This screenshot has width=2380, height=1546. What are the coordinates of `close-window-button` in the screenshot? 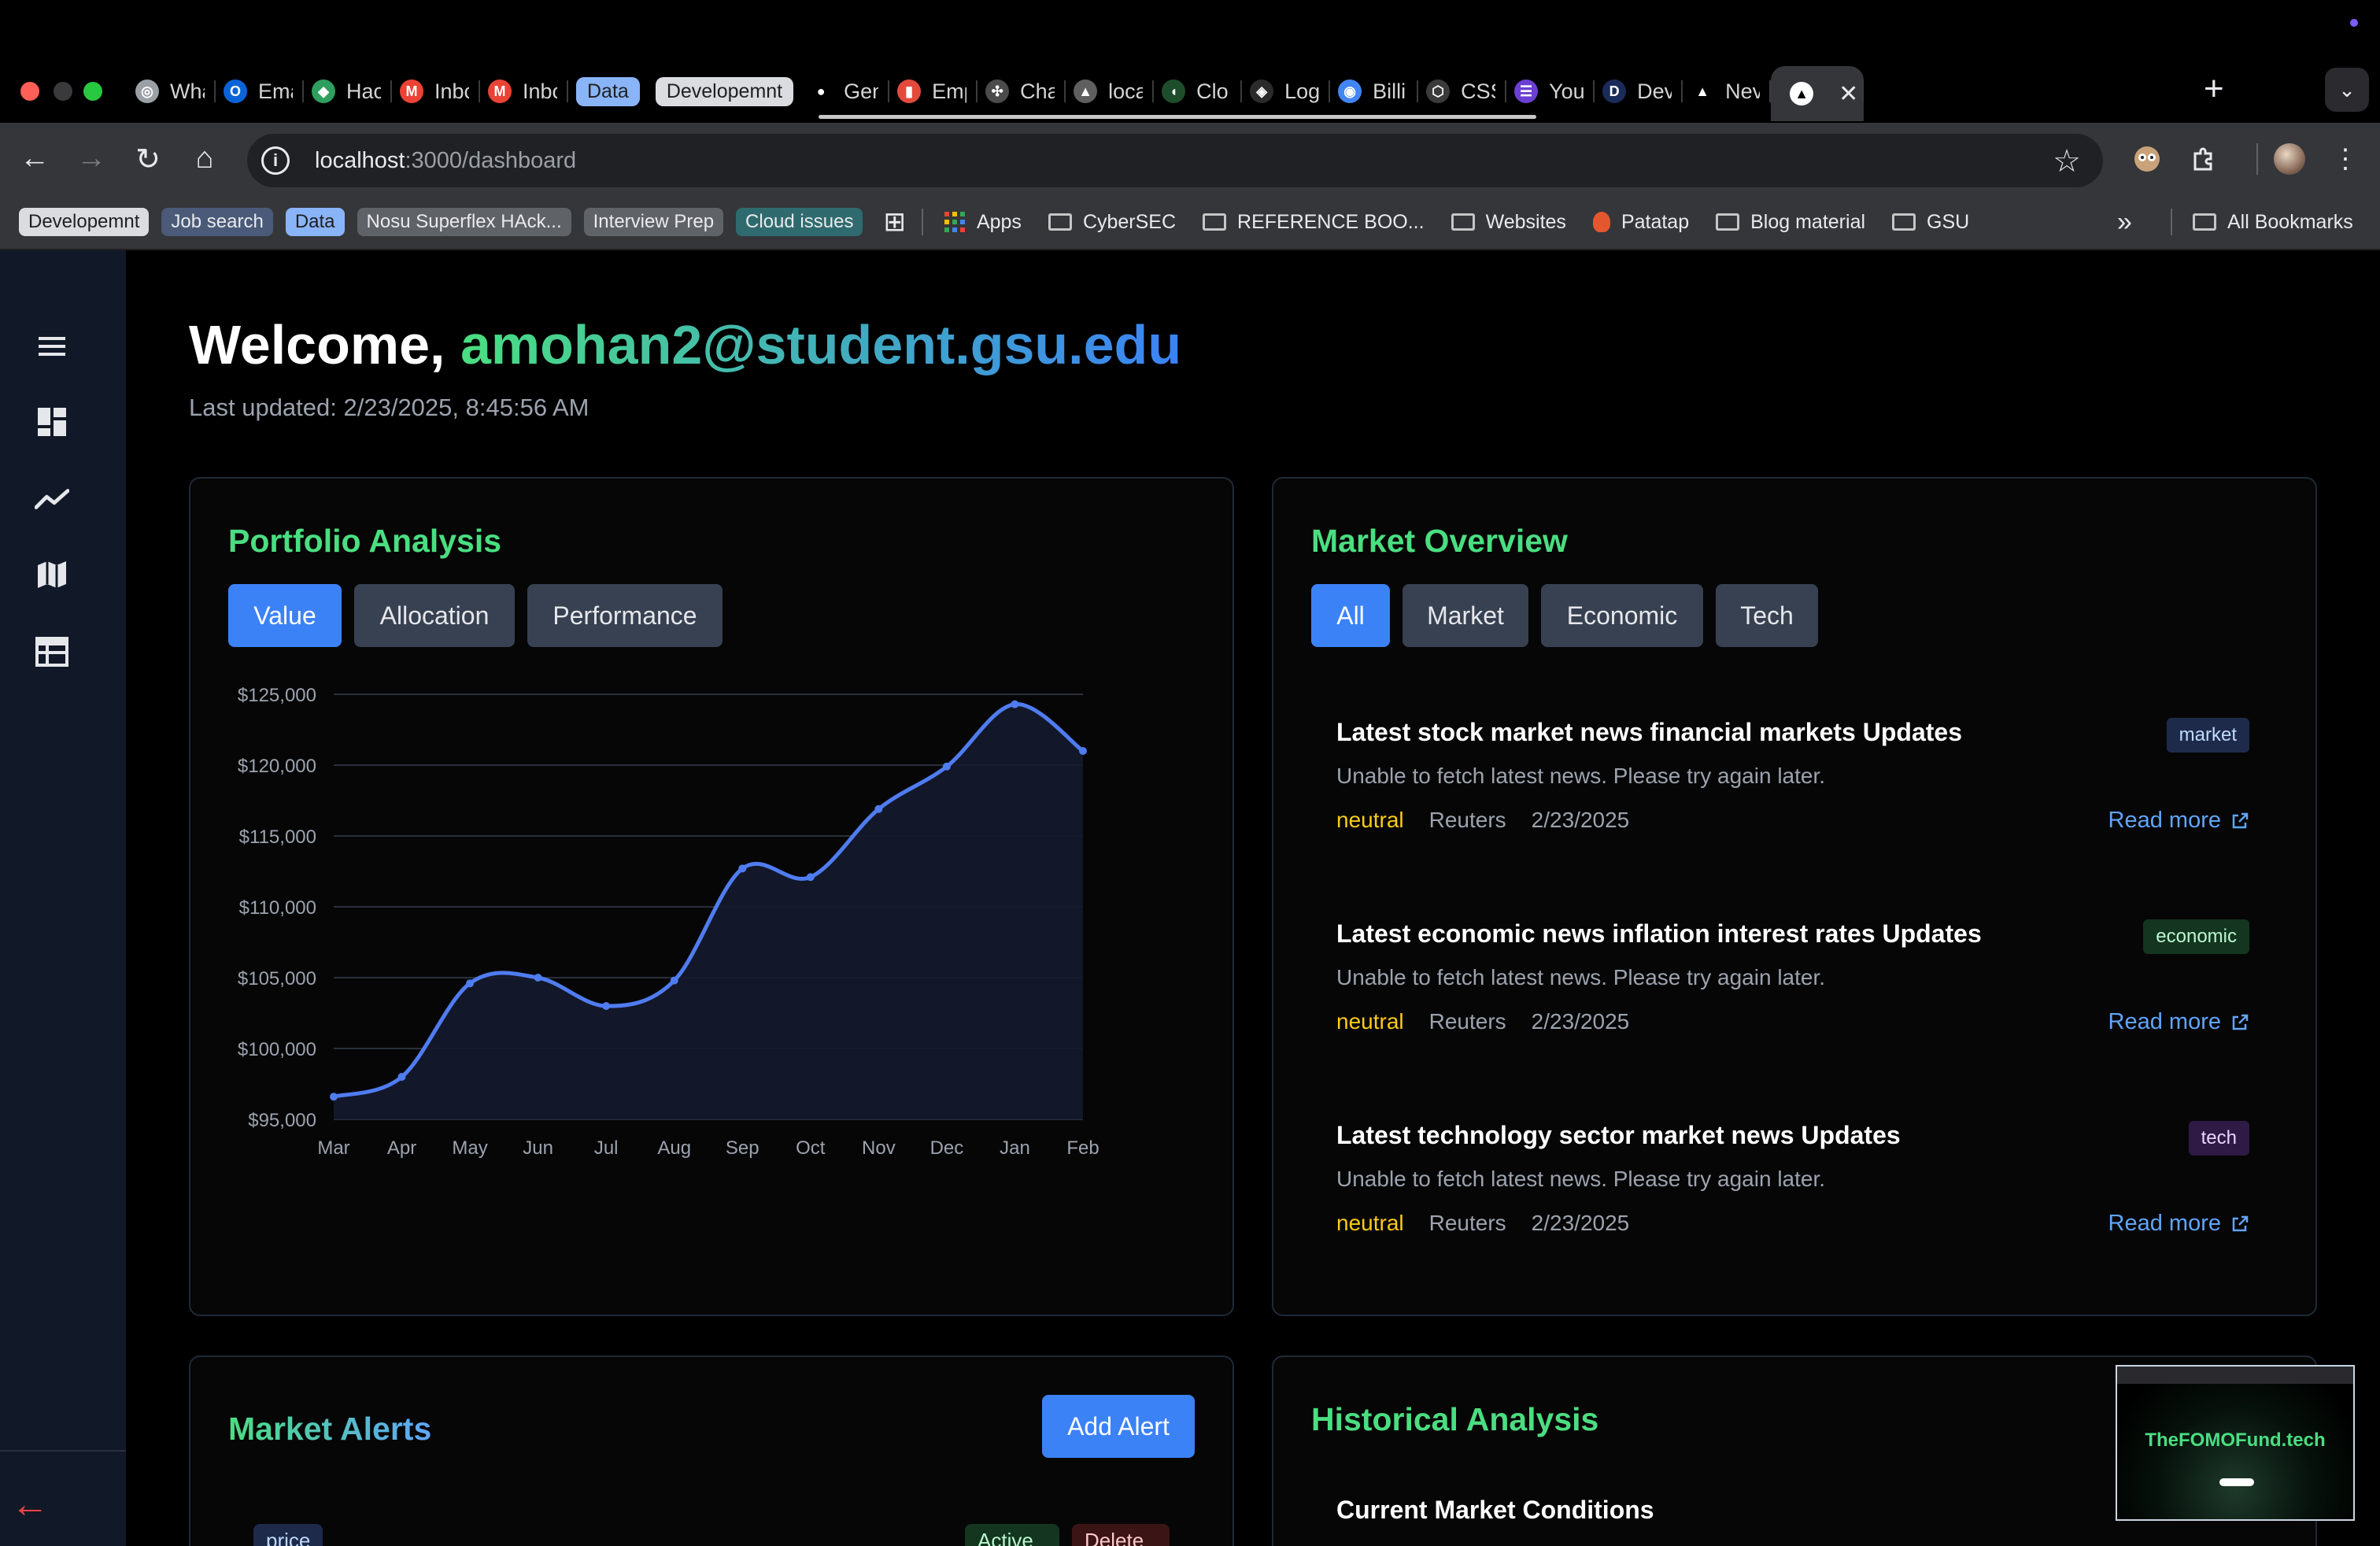 It's located at (29, 91).